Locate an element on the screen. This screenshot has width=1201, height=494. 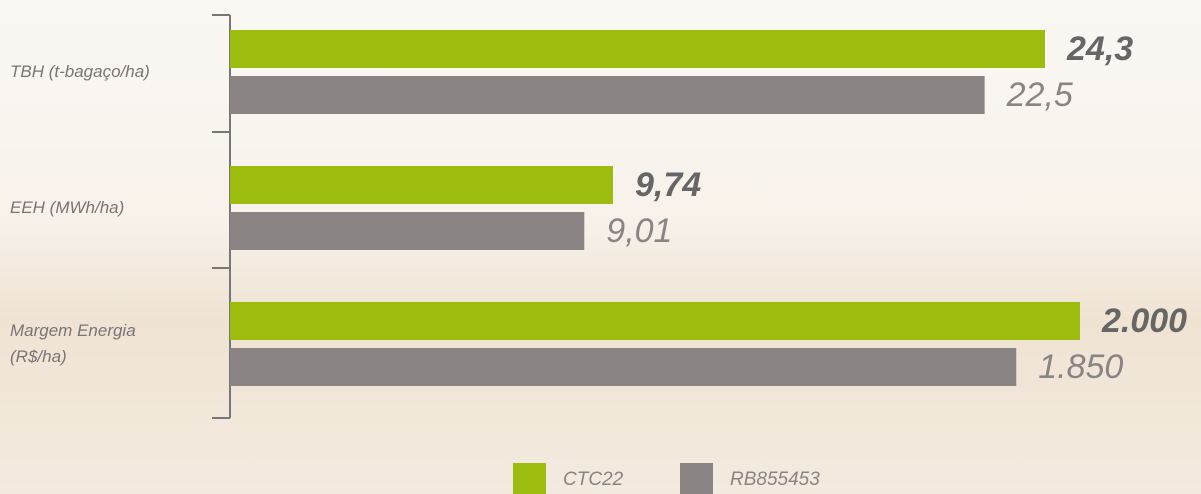
value-label: 2.000 is located at coordinates (1144, 321).